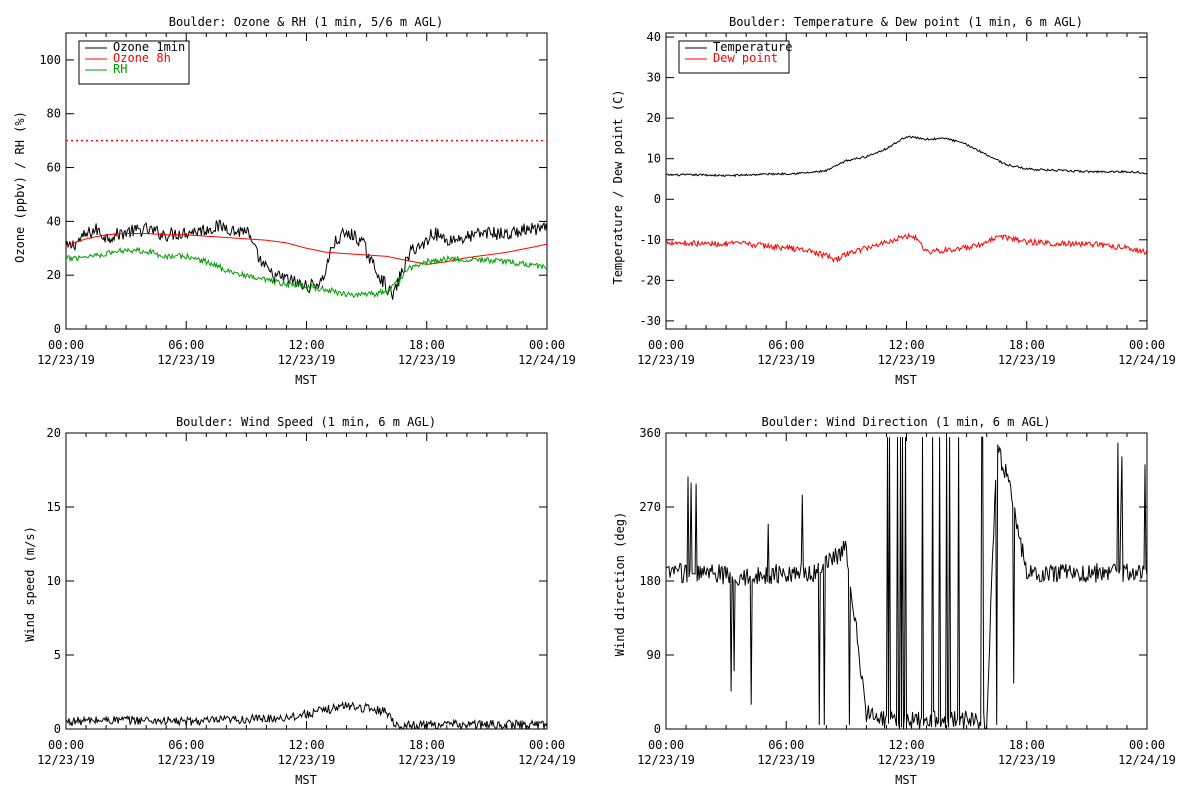 This screenshot has width=1200, height=804. Describe the element at coordinates (618, 186) in the screenshot. I see `y-axis-label: Temperature / Dew point (C)` at that location.